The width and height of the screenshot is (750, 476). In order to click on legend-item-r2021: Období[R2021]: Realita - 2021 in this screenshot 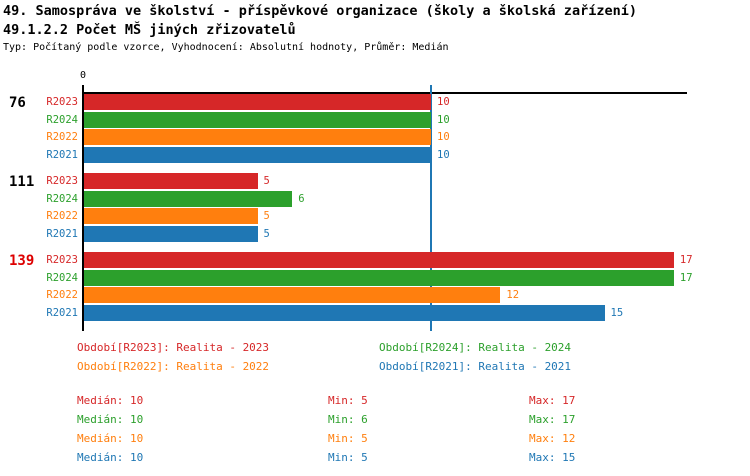, I will do `click(475, 366)`.